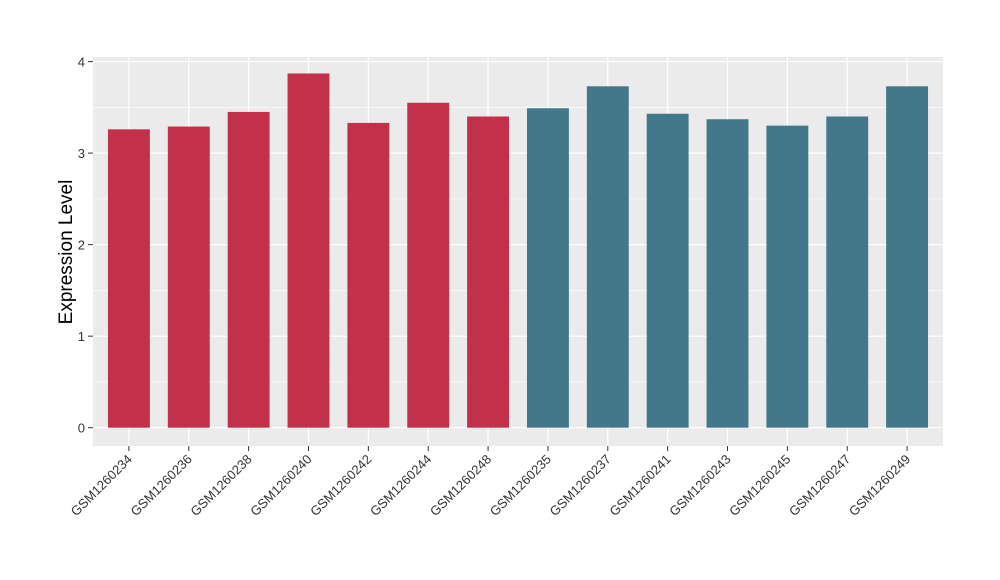 This screenshot has height=580, width=1000. What do you see at coordinates (400, 485) in the screenshot?
I see `x-tick-label: GSM1260244` at bounding box center [400, 485].